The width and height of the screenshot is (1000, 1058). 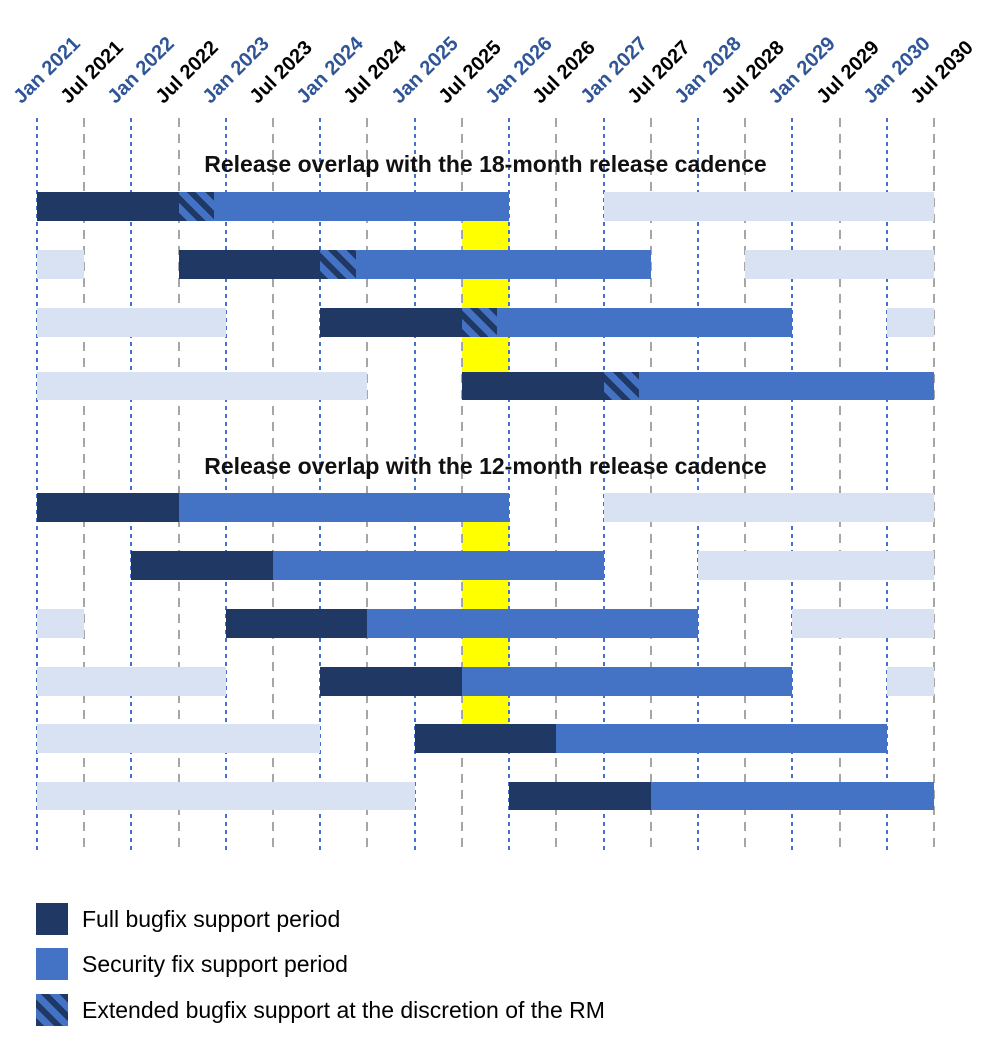 I want to click on legend-label: Security fix support period, so click(x=215, y=963).